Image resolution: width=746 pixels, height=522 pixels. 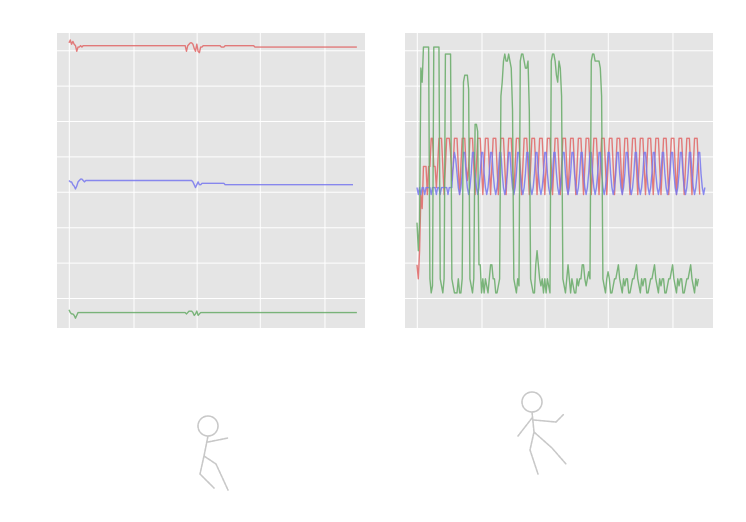 What do you see at coordinates (542, 433) in the screenshot?
I see `stick-figure-running-icon` at bounding box center [542, 433].